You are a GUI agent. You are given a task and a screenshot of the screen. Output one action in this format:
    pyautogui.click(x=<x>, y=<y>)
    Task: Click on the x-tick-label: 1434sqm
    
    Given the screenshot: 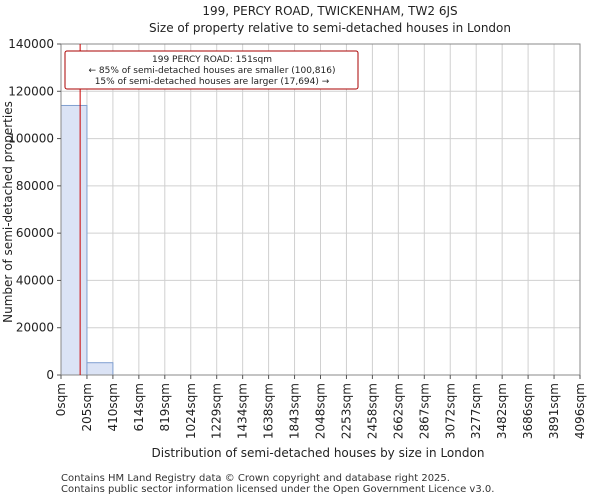 What is the action you would take?
    pyautogui.click(x=243, y=411)
    